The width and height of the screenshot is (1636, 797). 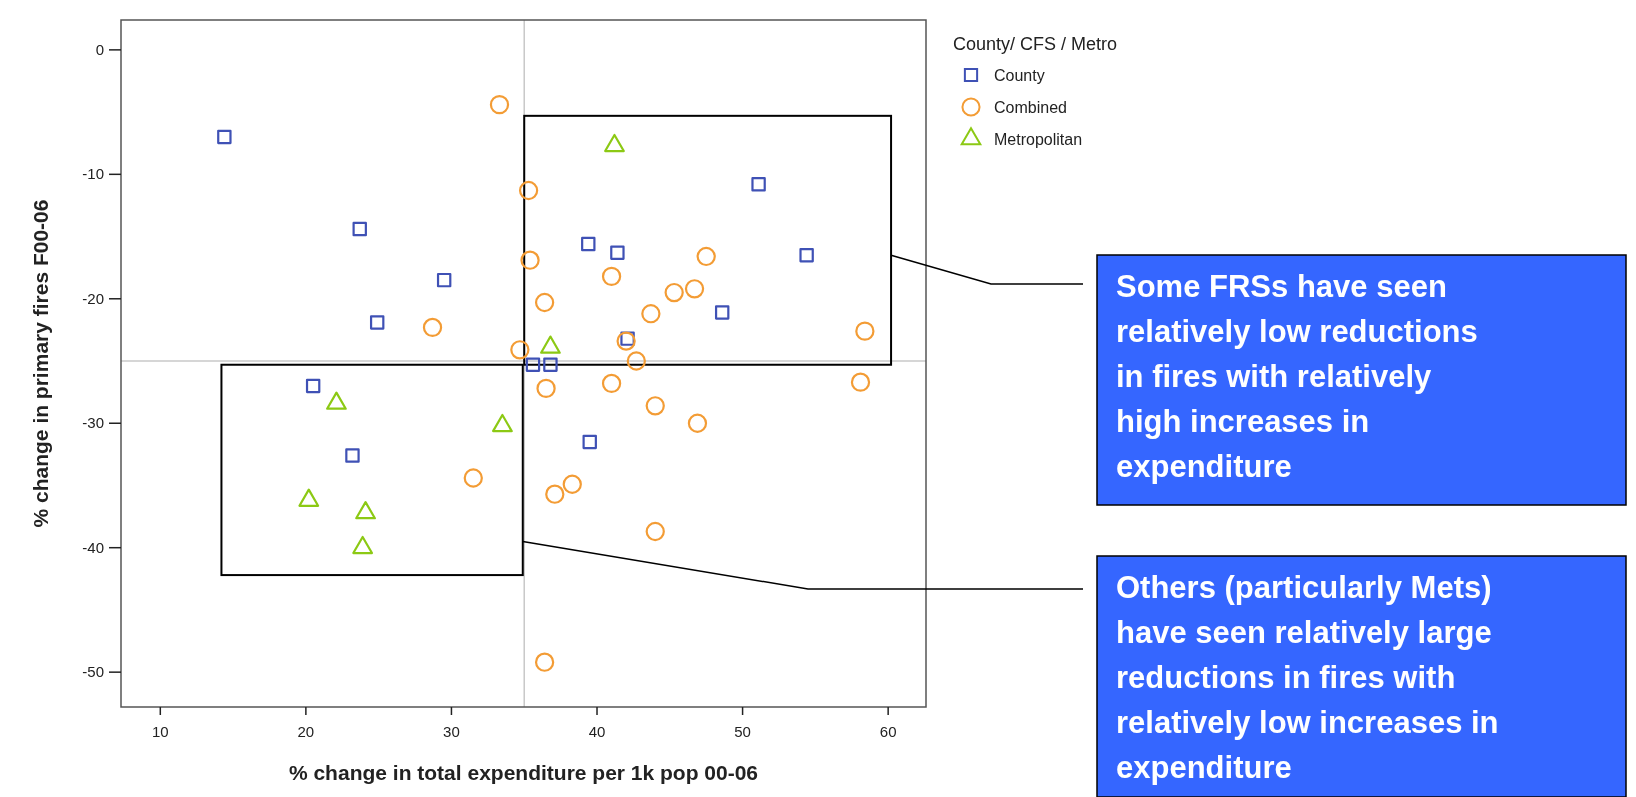 What do you see at coordinates (93, 547) in the screenshot?
I see `y-tick-label: -40` at bounding box center [93, 547].